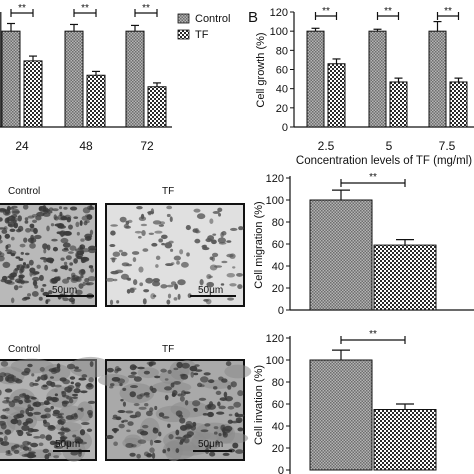 Image resolution: width=474 pixels, height=474 pixels. I want to click on panel-d-y-tick-label: 60, so click(278, 405).